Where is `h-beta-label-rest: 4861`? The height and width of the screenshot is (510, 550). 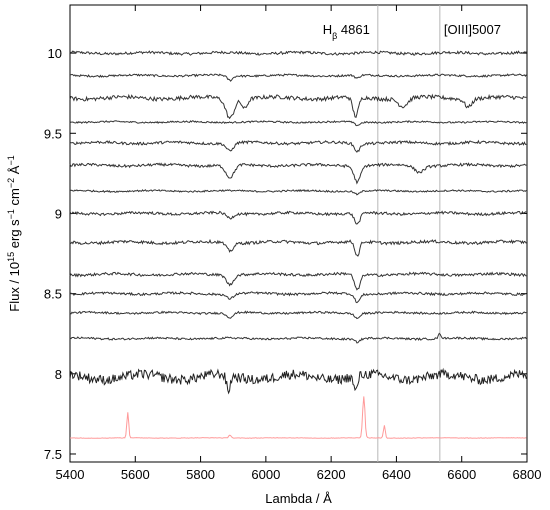 h-beta-label-rest: 4861 is located at coordinates (353, 29).